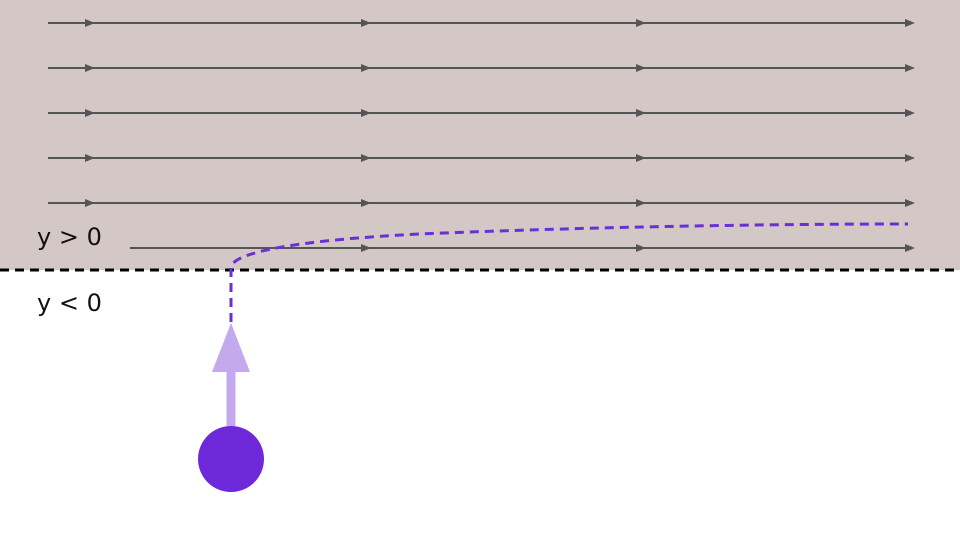 This screenshot has width=960, height=540. What do you see at coordinates (69, 303) in the screenshot?
I see `lower-region-label: y < 0` at bounding box center [69, 303].